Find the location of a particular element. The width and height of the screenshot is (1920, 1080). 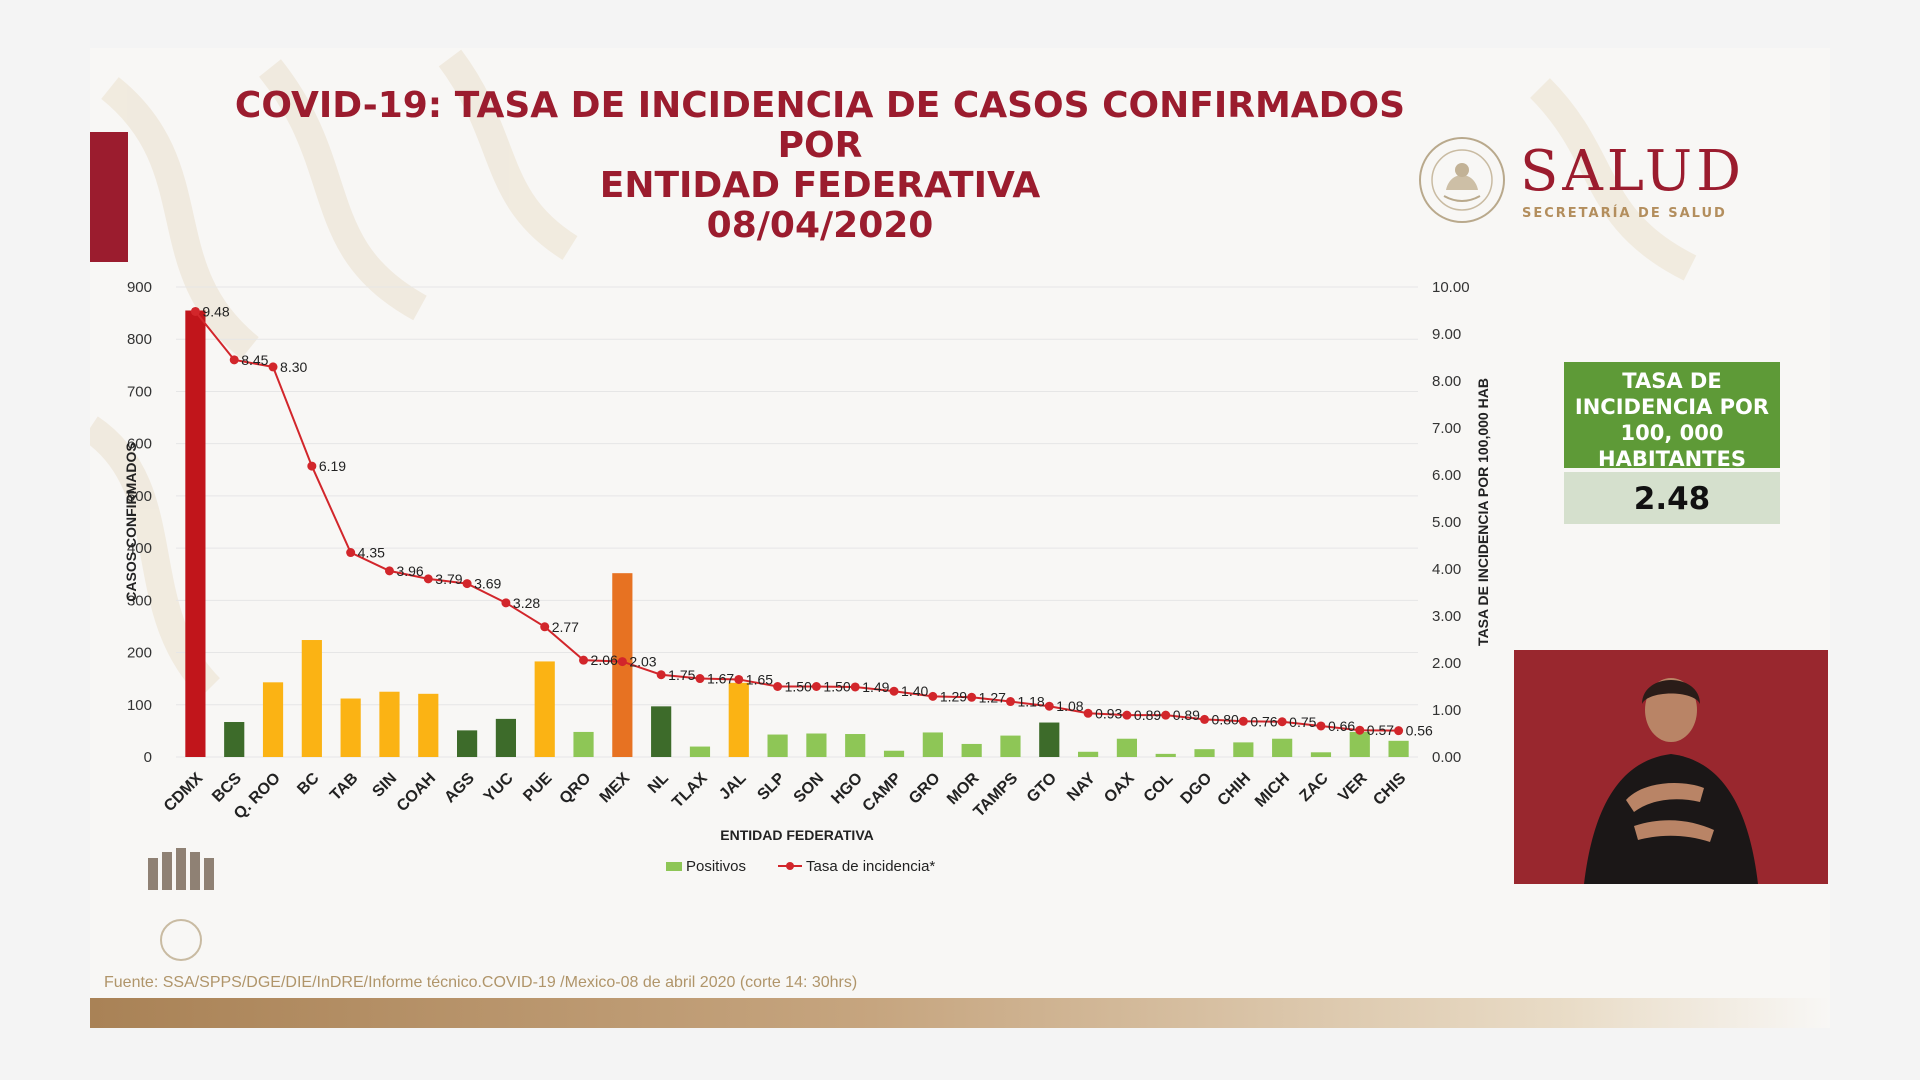

bar-qroo is located at coordinates (273, 719).